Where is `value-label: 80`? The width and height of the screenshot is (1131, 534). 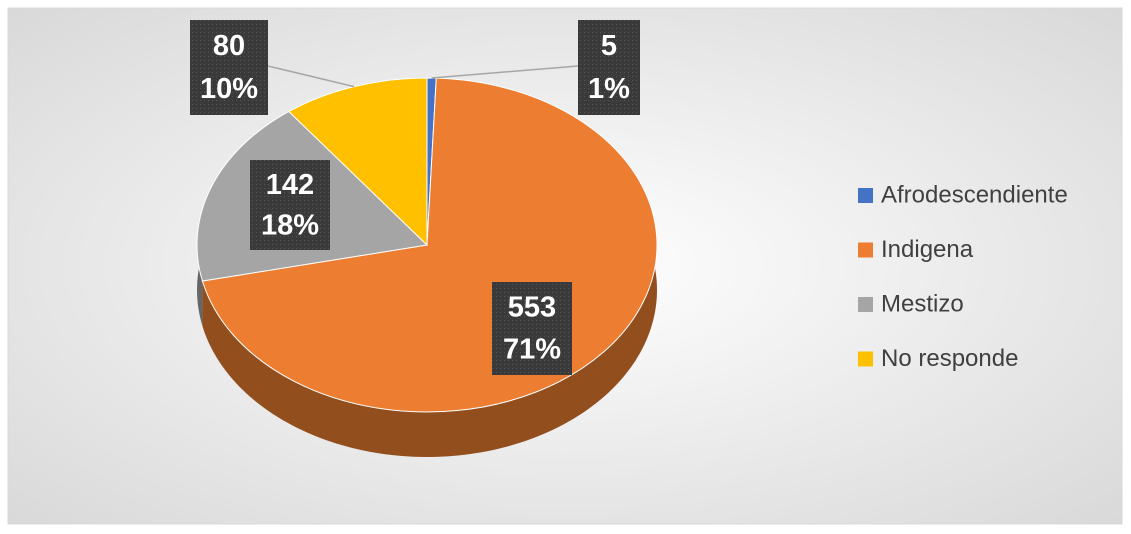
value-label: 80 is located at coordinates (229, 46).